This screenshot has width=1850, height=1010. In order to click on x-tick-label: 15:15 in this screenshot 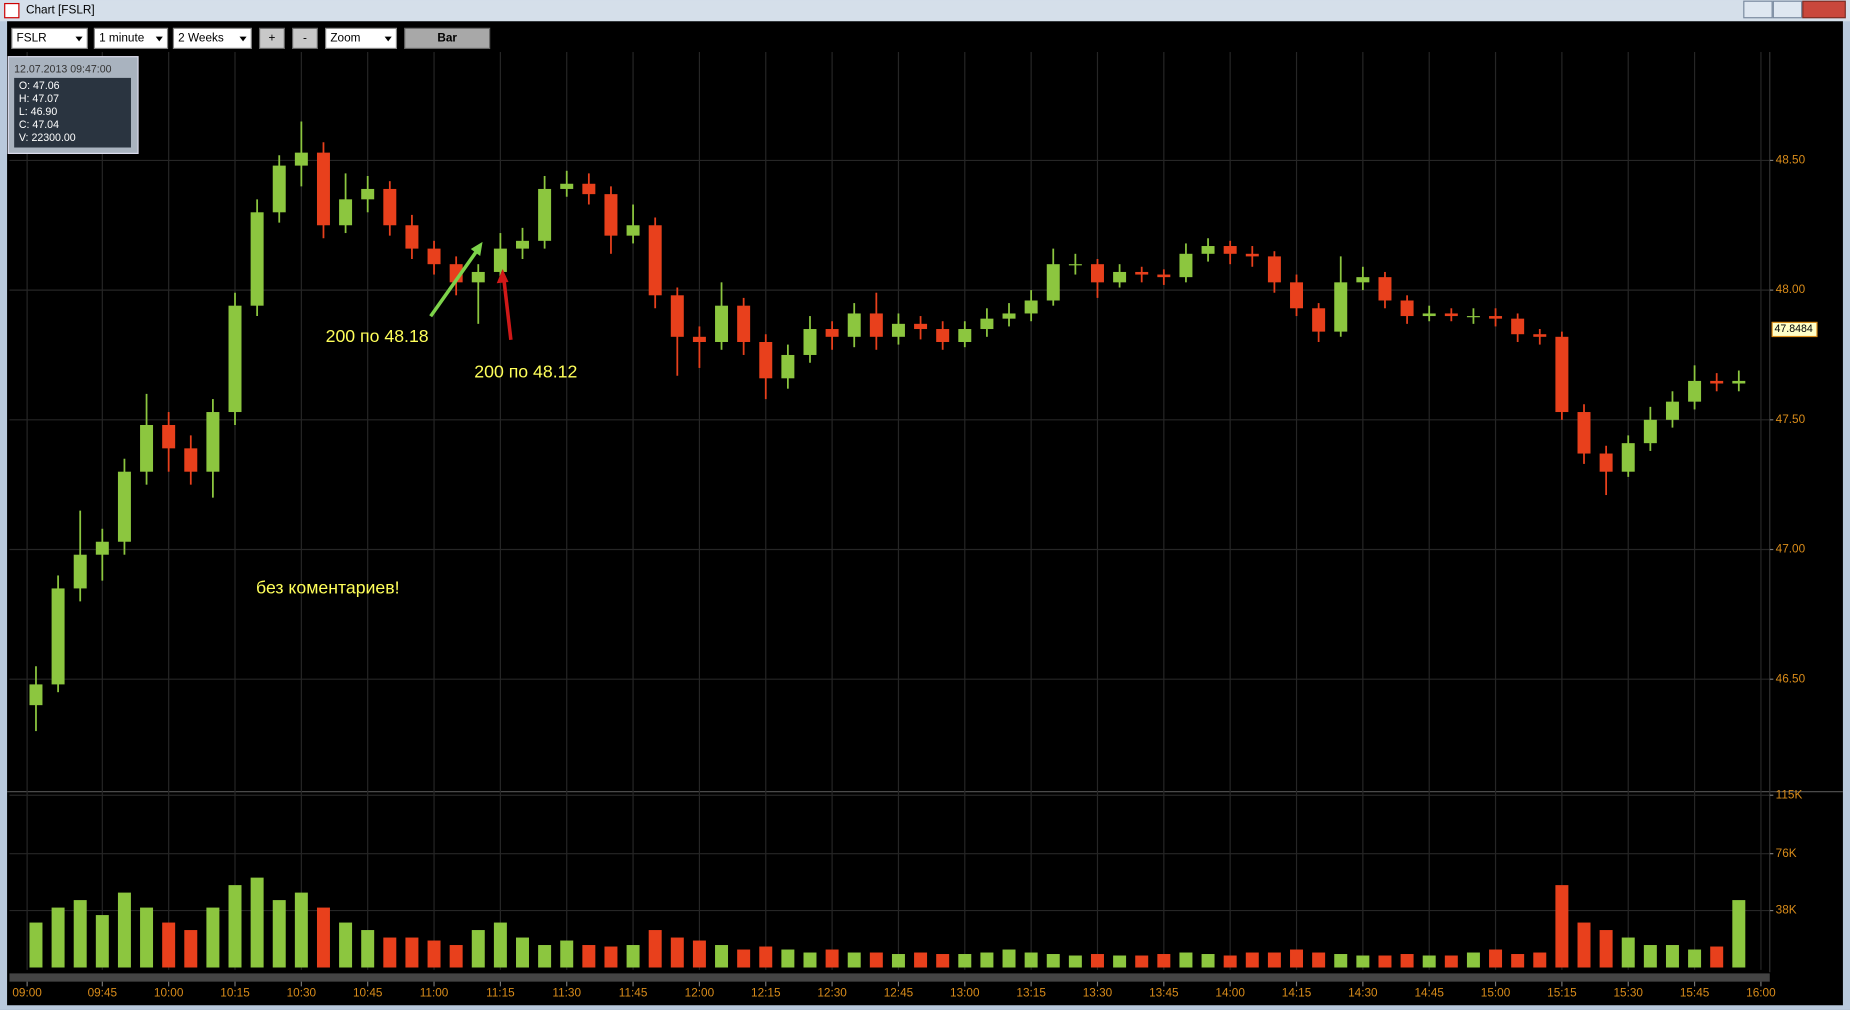, I will do `click(1562, 993)`.